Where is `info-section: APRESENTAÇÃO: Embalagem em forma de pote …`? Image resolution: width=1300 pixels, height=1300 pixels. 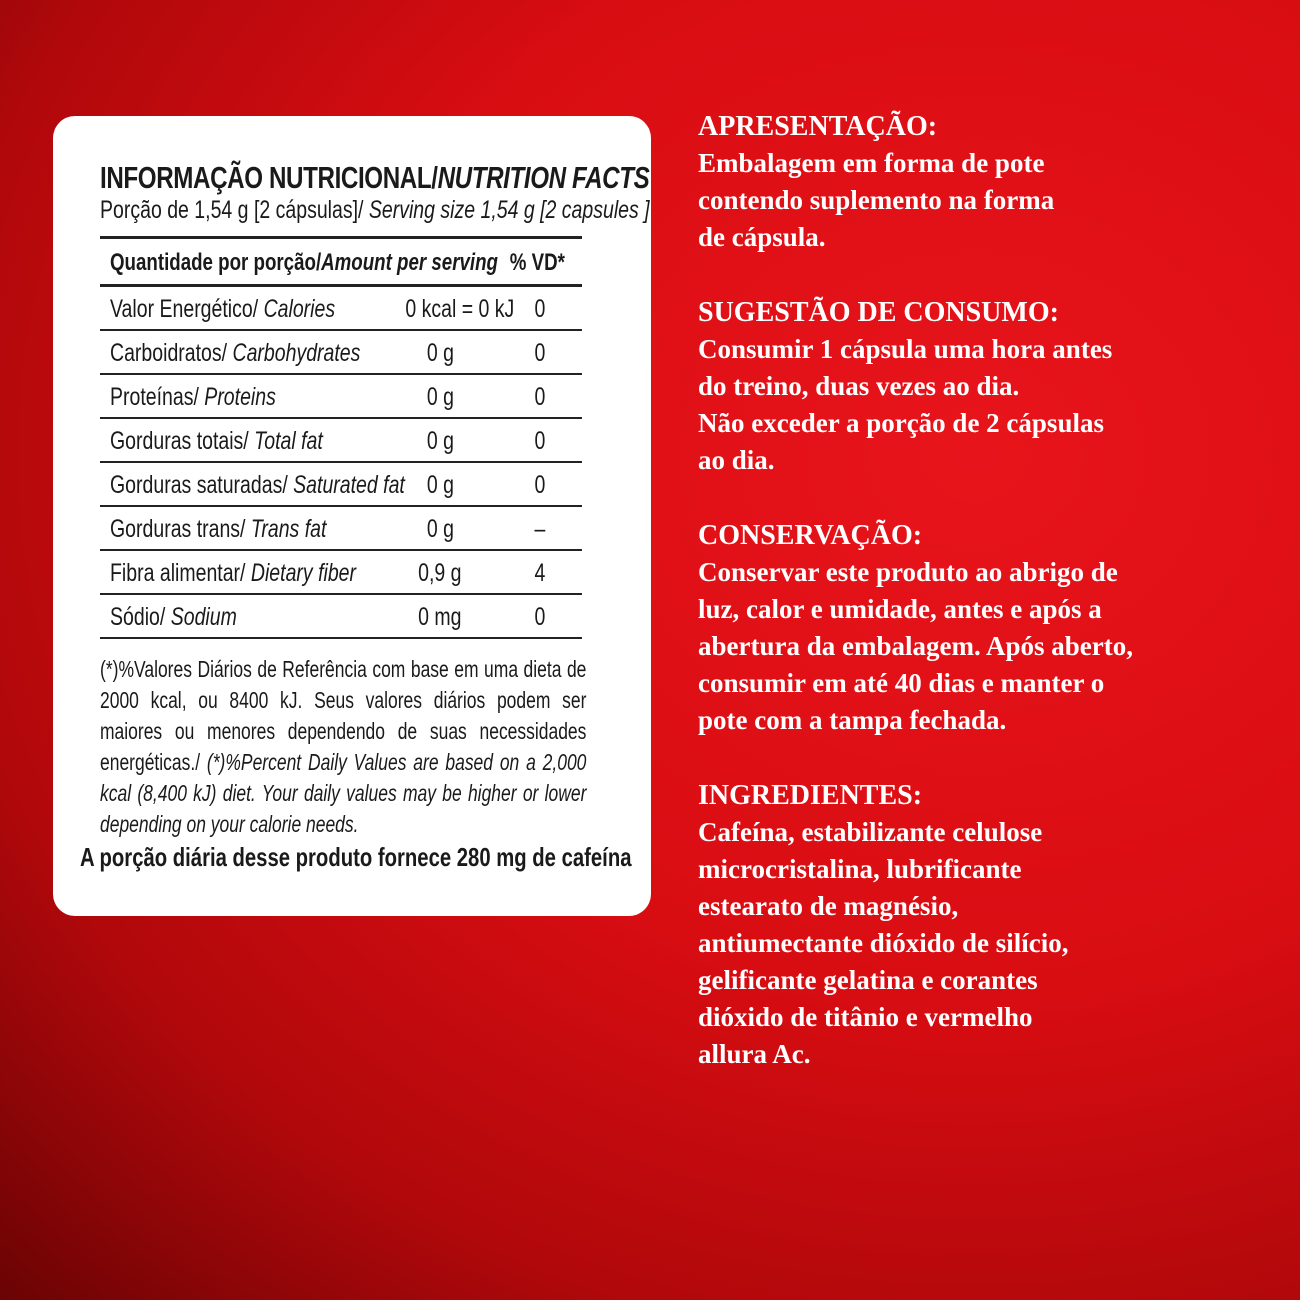 info-section: APRESENTAÇÃO: Embalagem em forma de pote … is located at coordinates (988, 182).